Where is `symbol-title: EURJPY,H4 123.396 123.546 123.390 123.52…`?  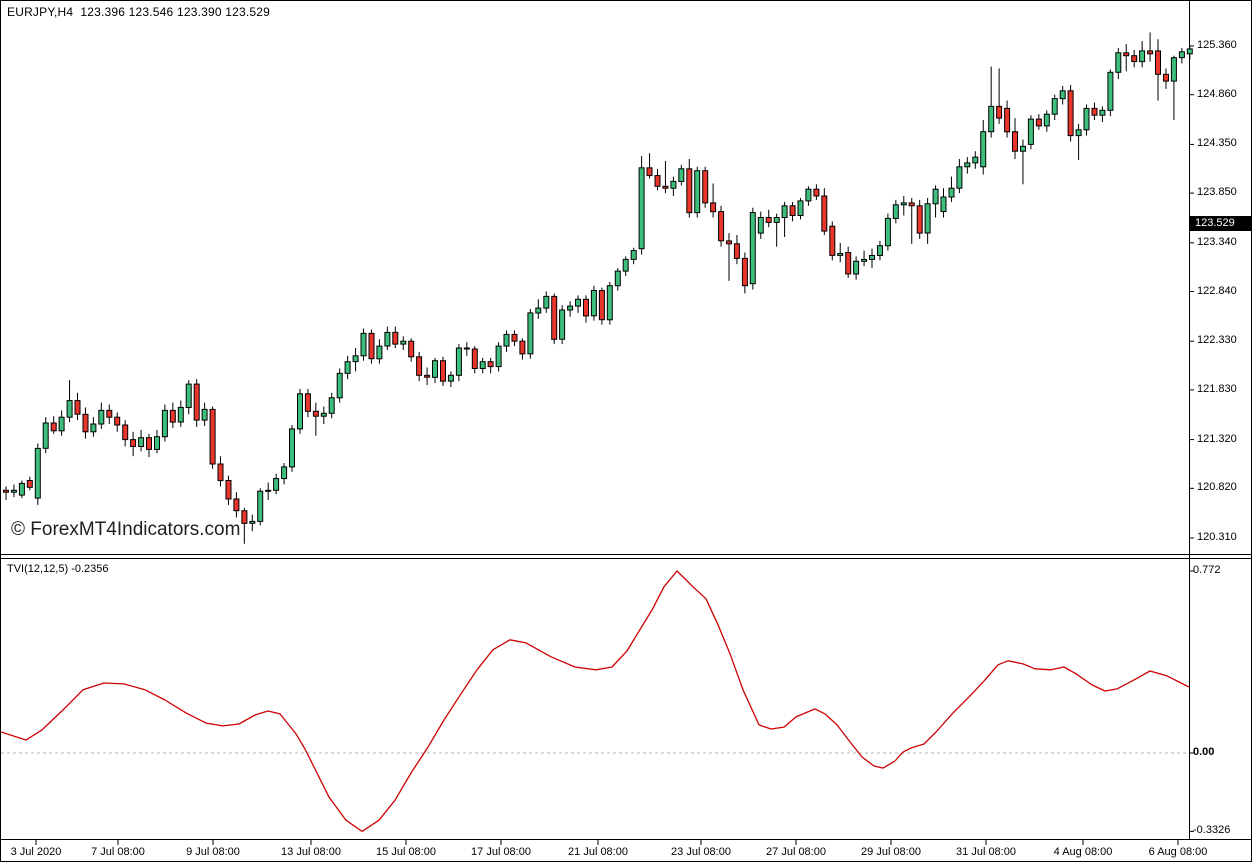 symbol-title: EURJPY,H4 123.396 123.546 123.390 123.52… is located at coordinates (139, 12).